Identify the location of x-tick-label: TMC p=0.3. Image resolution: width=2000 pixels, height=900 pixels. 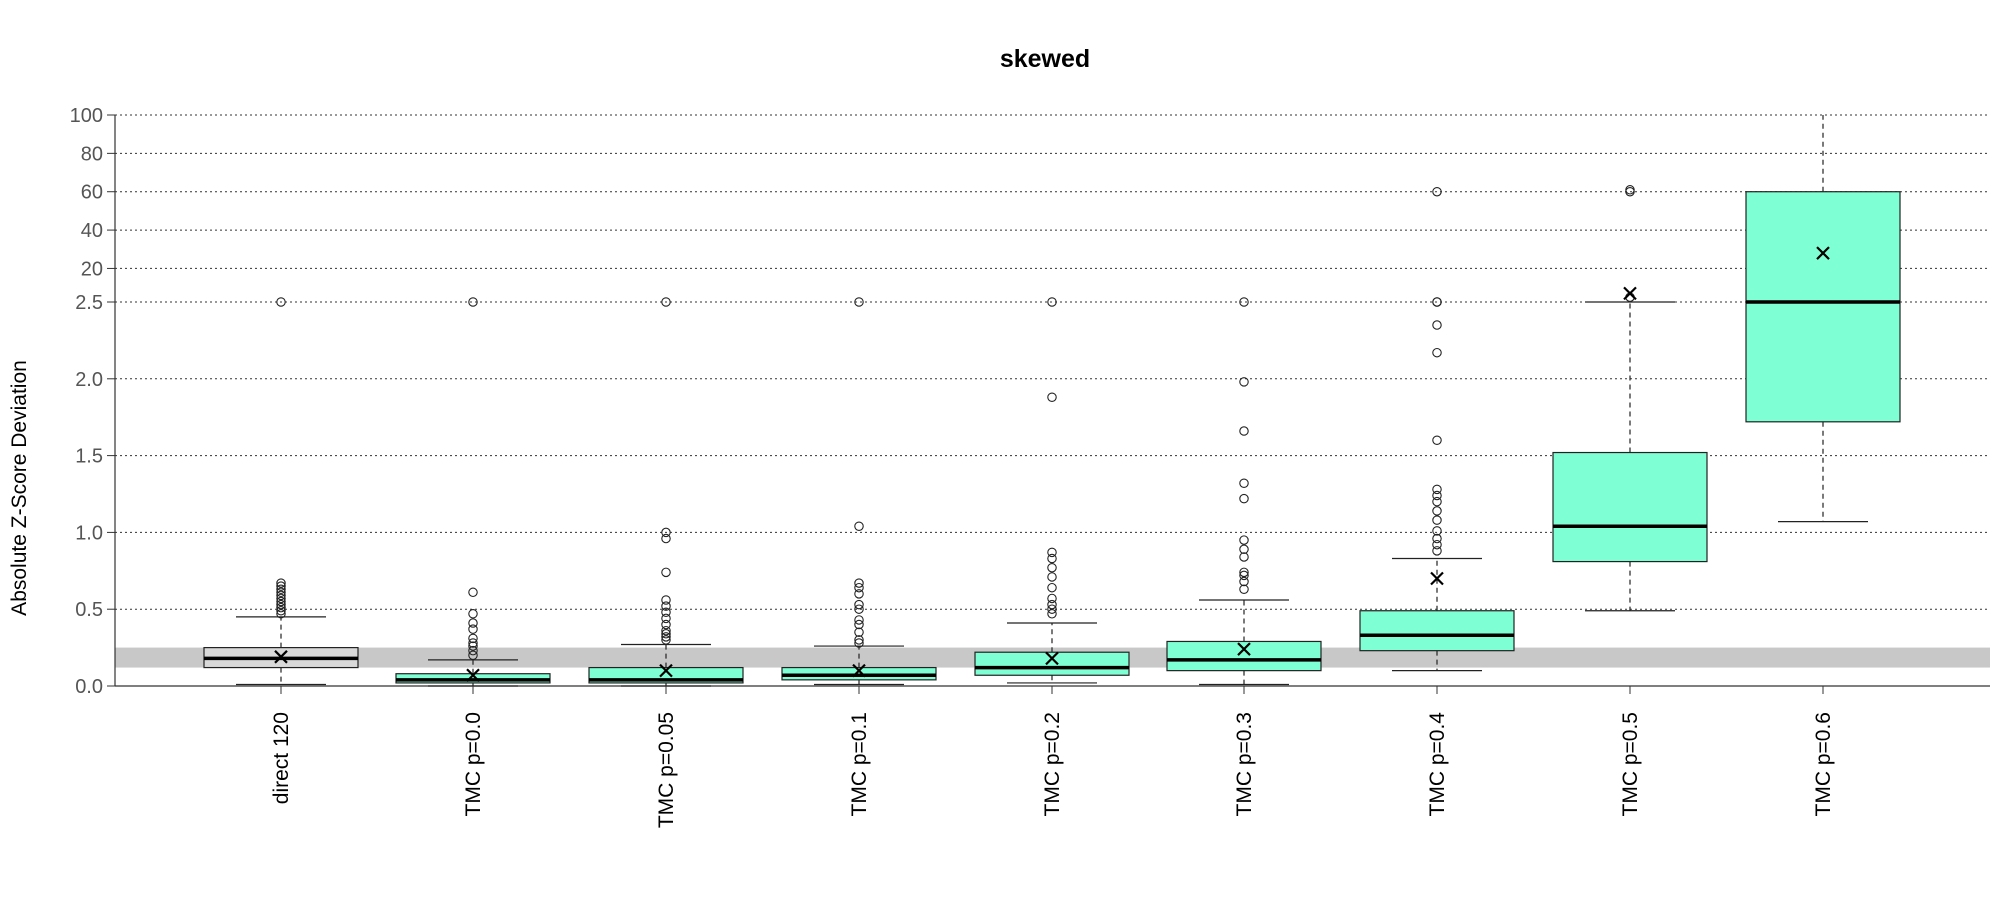
(1244, 764).